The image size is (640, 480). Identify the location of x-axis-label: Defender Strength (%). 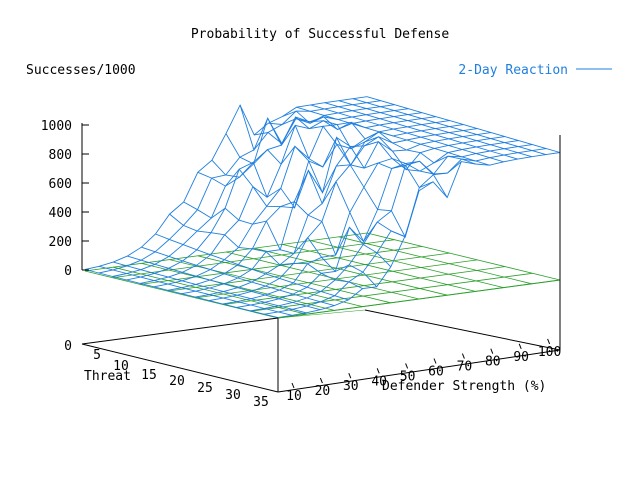
(464, 386).